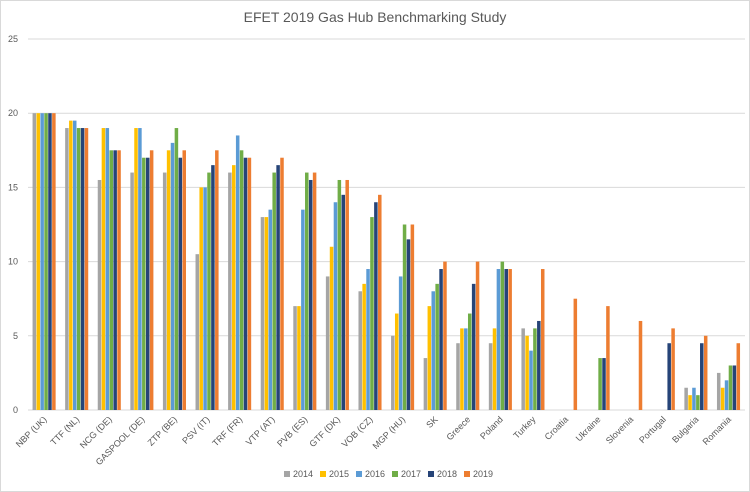 The height and width of the screenshot is (492, 750). I want to click on x-tick-label: PVB (ES), so click(292, 431).